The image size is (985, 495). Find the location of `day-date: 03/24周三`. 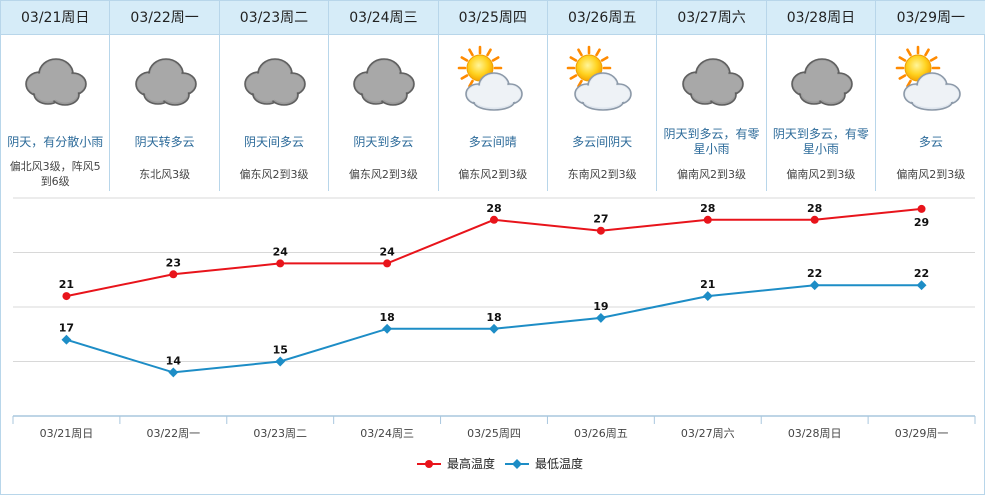

day-date: 03/24周三 is located at coordinates (383, 18).